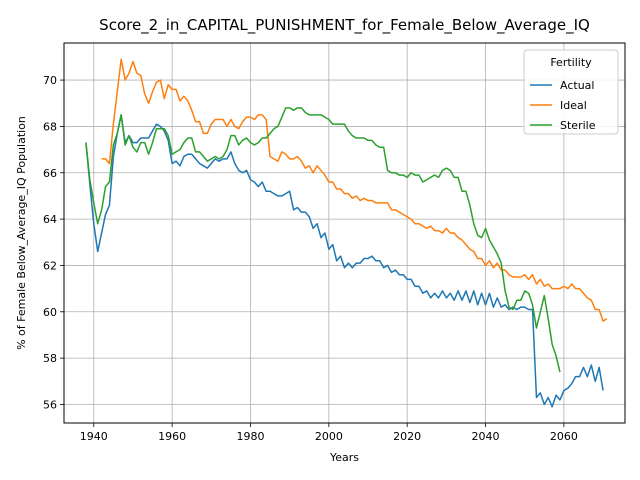 The height and width of the screenshot is (480, 640). What do you see at coordinates (50, 126) in the screenshot?
I see `y-tick-label: 68` at bounding box center [50, 126].